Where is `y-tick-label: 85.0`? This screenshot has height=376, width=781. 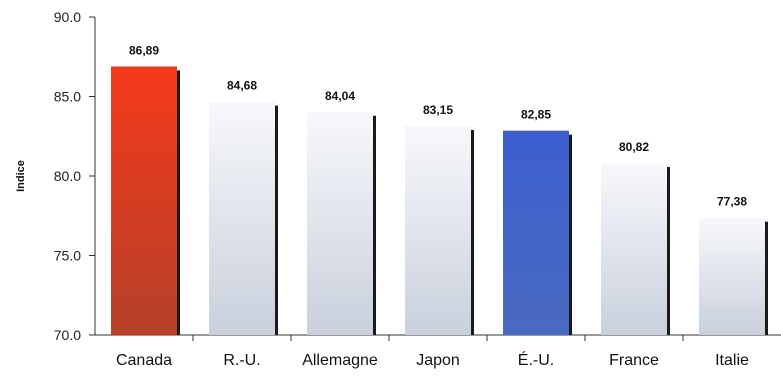
y-tick-label: 85.0 is located at coordinates (67, 97).